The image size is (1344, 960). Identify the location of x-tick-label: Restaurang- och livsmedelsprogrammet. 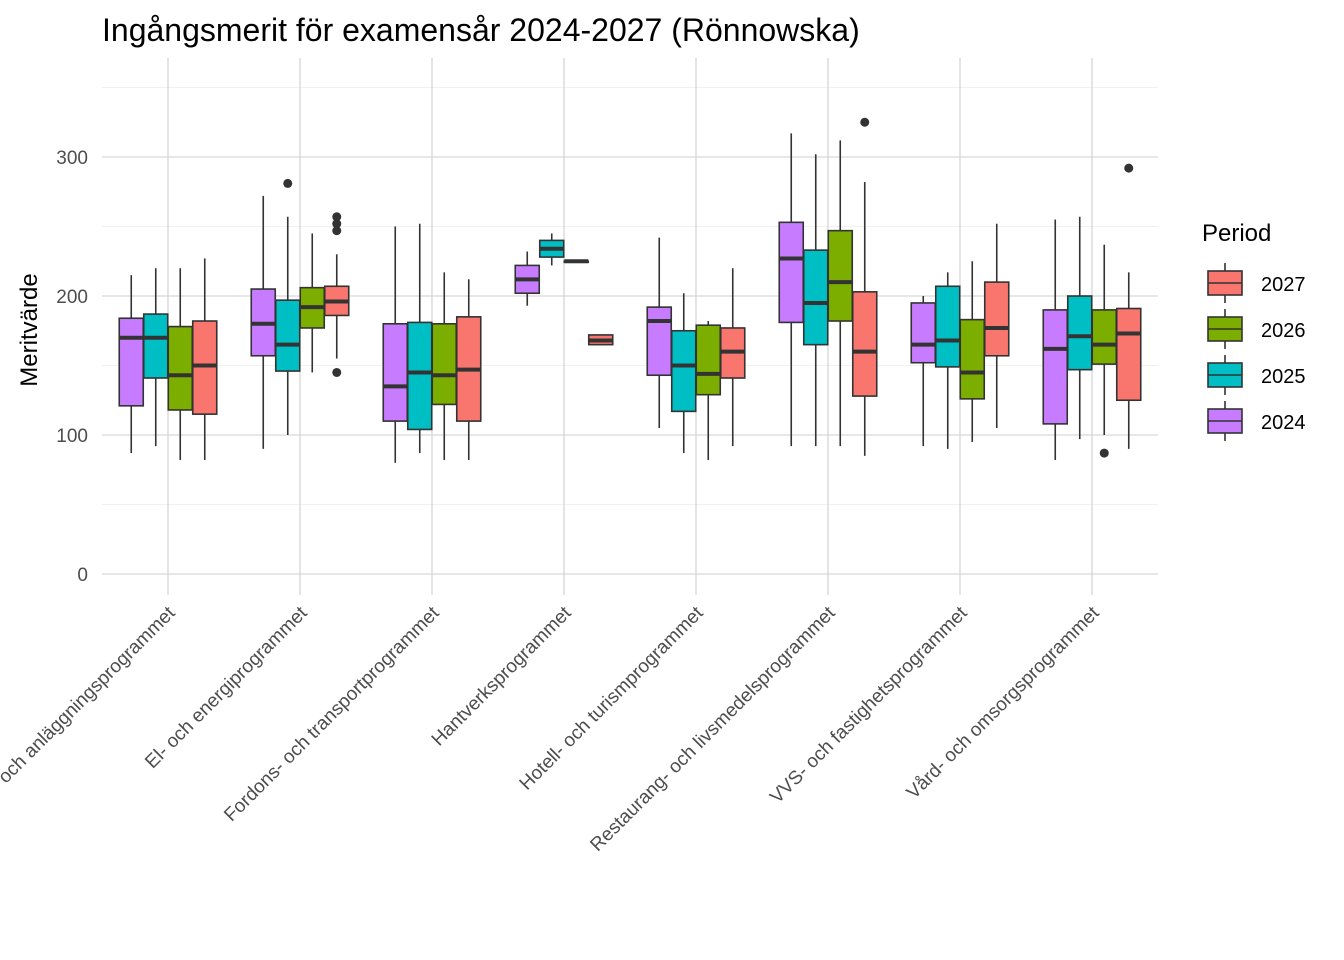
(713, 729).